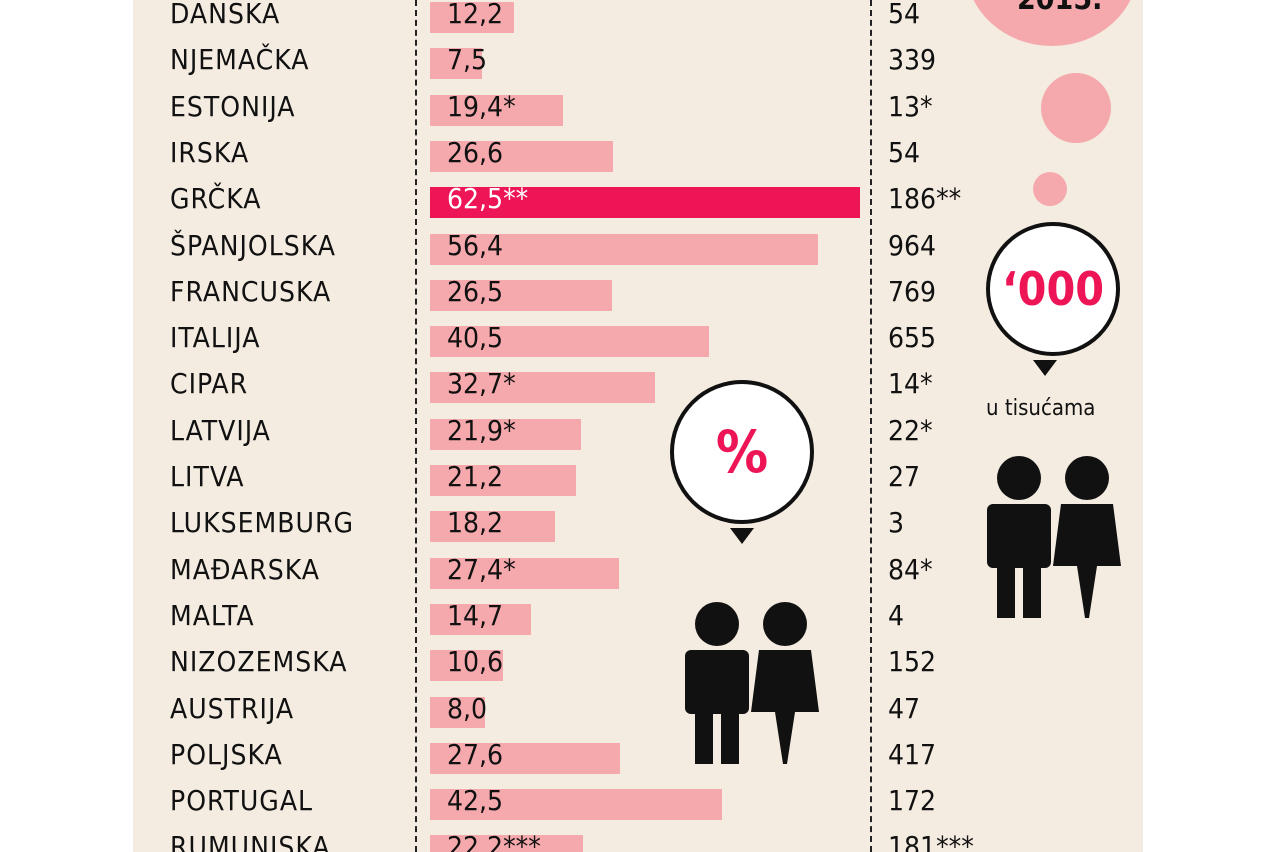  What do you see at coordinates (638, 713) in the screenshot?
I see `table-row: AUSTRIJA 8,0 47` at bounding box center [638, 713].